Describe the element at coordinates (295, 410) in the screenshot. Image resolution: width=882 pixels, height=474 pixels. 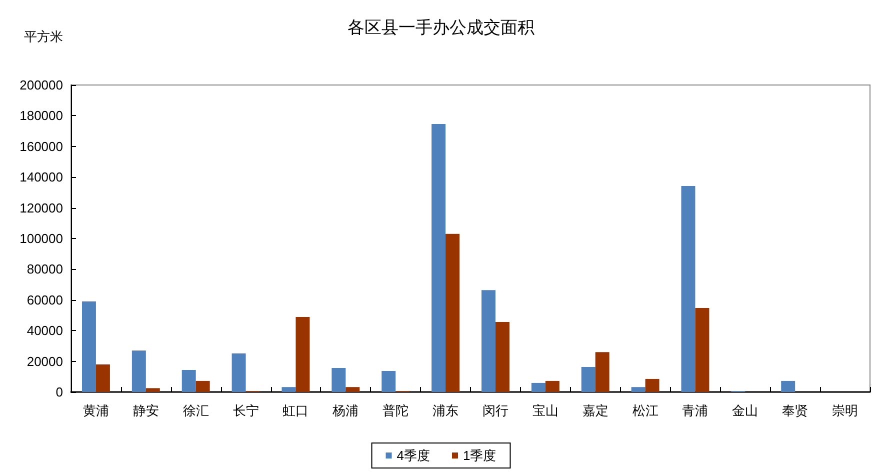
I see `x-tick-label: 虹口` at that location.